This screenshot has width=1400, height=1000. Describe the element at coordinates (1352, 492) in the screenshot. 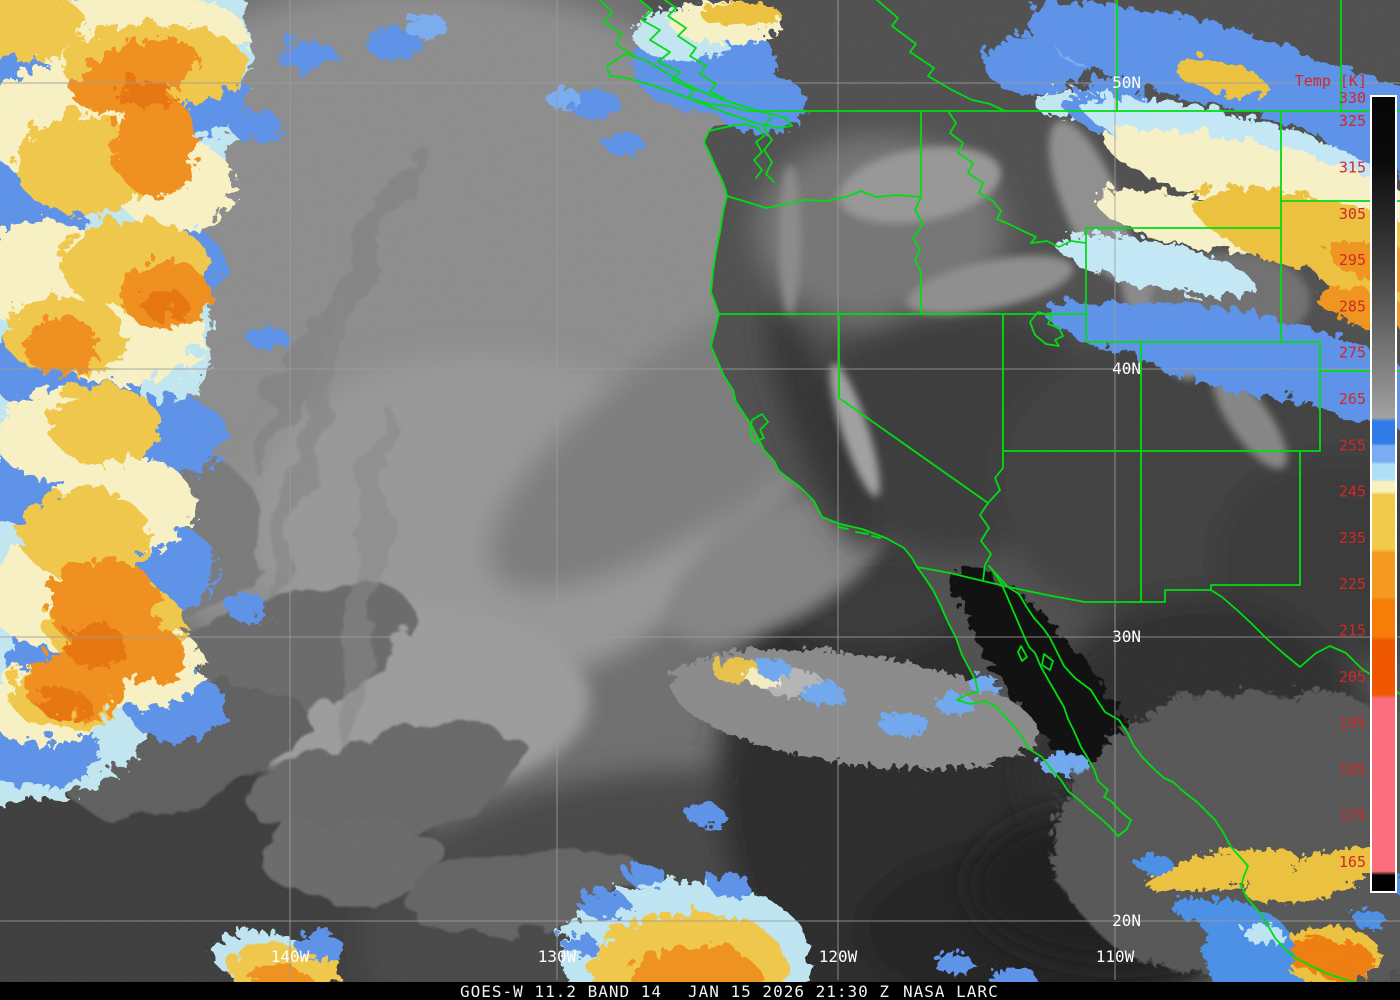

I see `colorbar-tick-label: 245` at that location.